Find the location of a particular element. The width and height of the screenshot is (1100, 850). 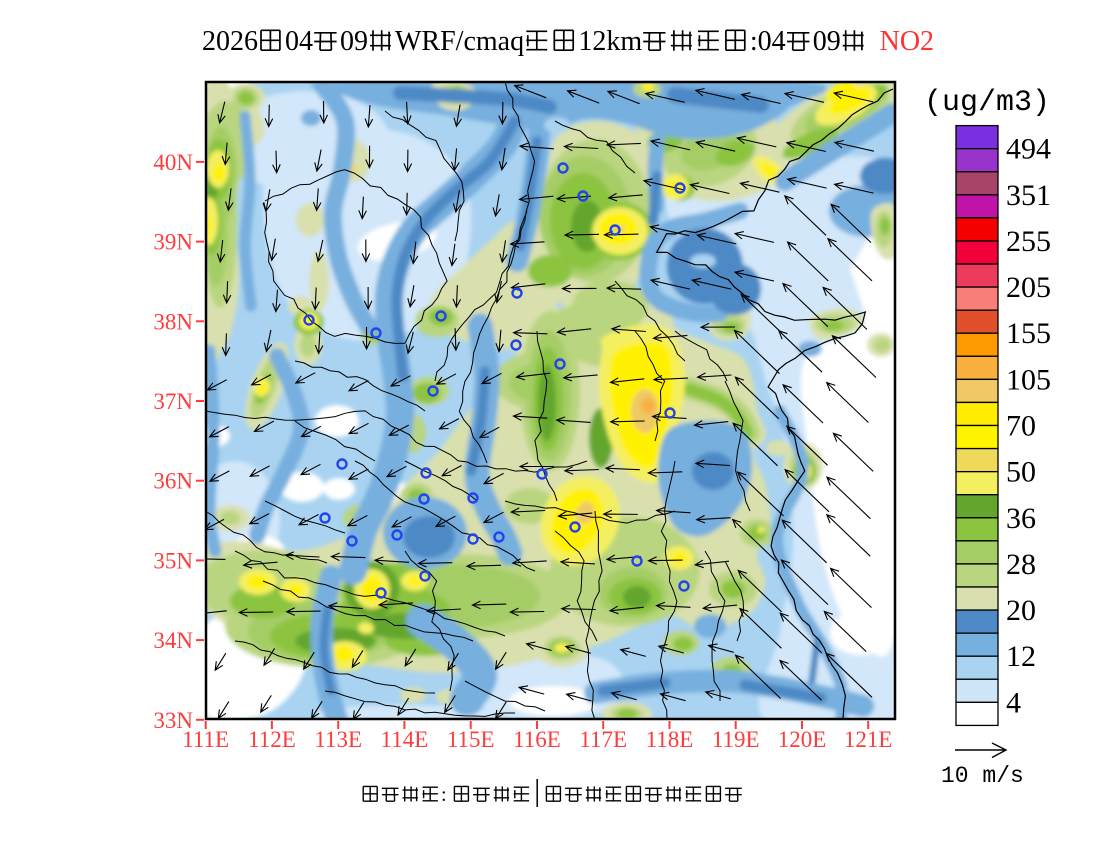

svg-text: 118E is located at coordinates (670, 739).